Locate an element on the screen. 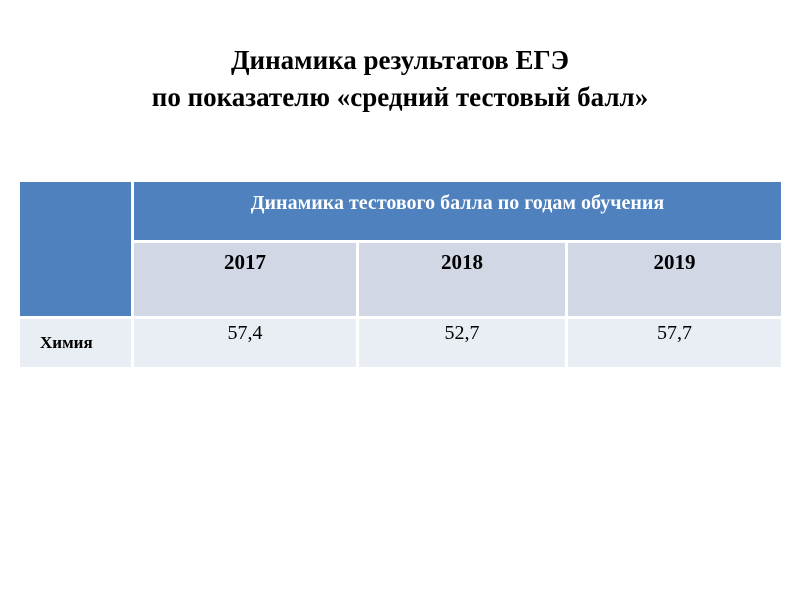 This screenshot has width=800, height=600. slide-title-line1: Динамика результатов ЕГЭ is located at coordinates (399, 60).